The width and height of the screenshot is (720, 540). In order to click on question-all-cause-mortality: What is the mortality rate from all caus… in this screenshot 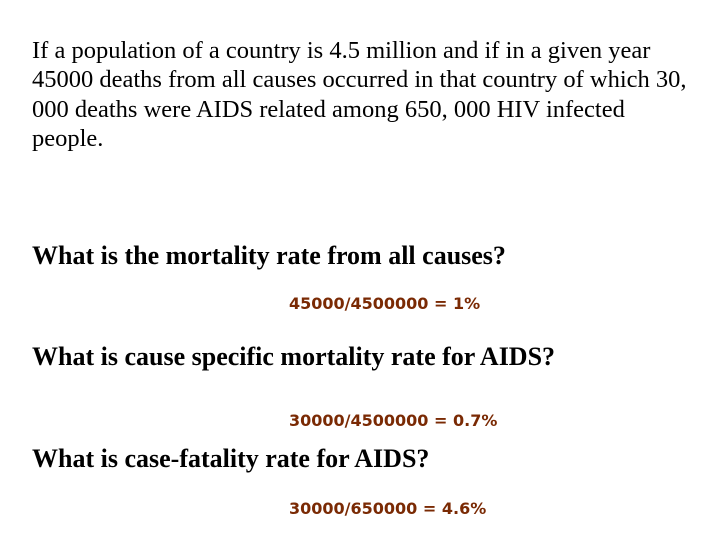, I will do `click(269, 255)`.